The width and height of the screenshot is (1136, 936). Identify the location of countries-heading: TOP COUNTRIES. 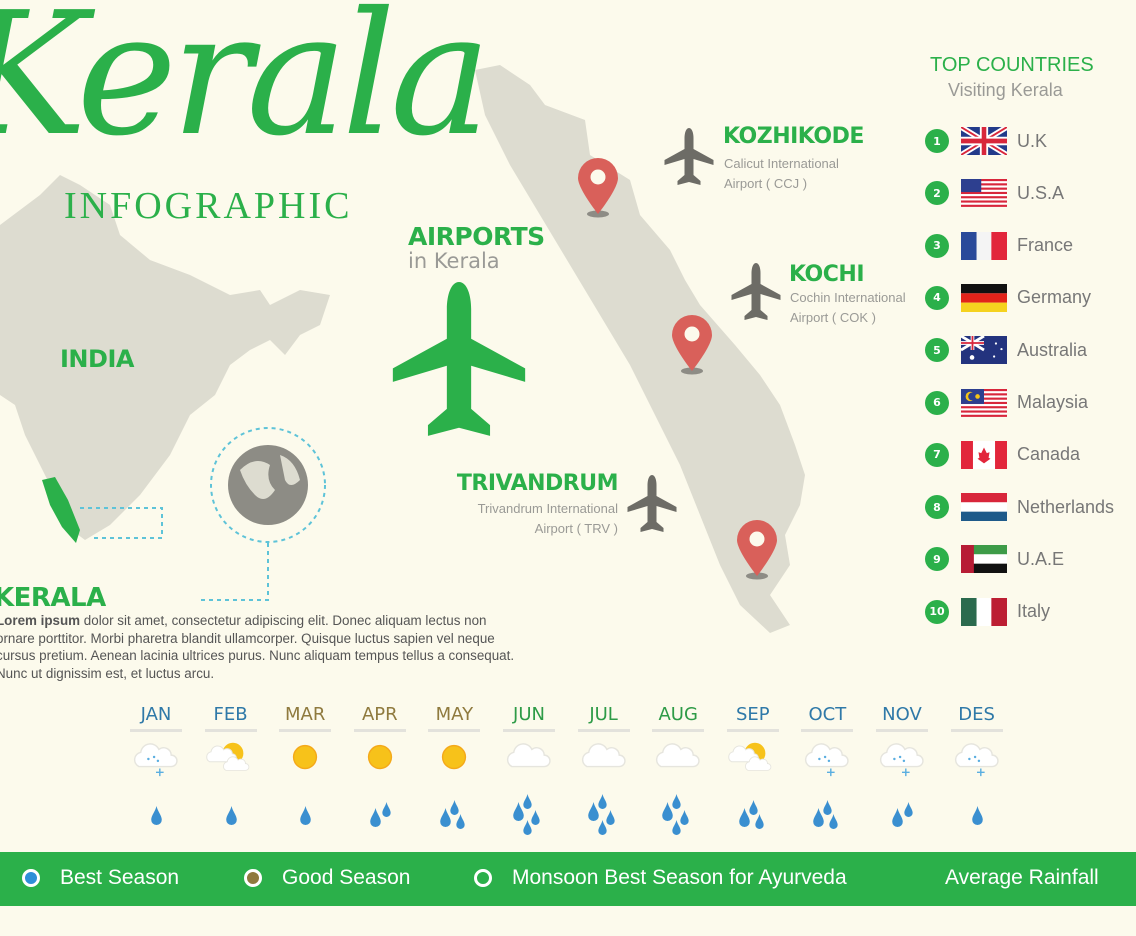
(1012, 65).